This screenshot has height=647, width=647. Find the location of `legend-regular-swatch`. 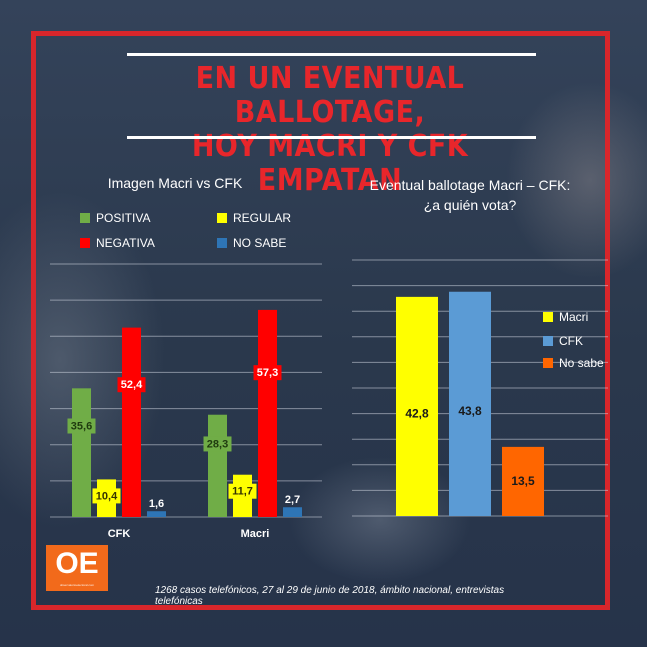

legend-regular-swatch is located at coordinates (222, 218).